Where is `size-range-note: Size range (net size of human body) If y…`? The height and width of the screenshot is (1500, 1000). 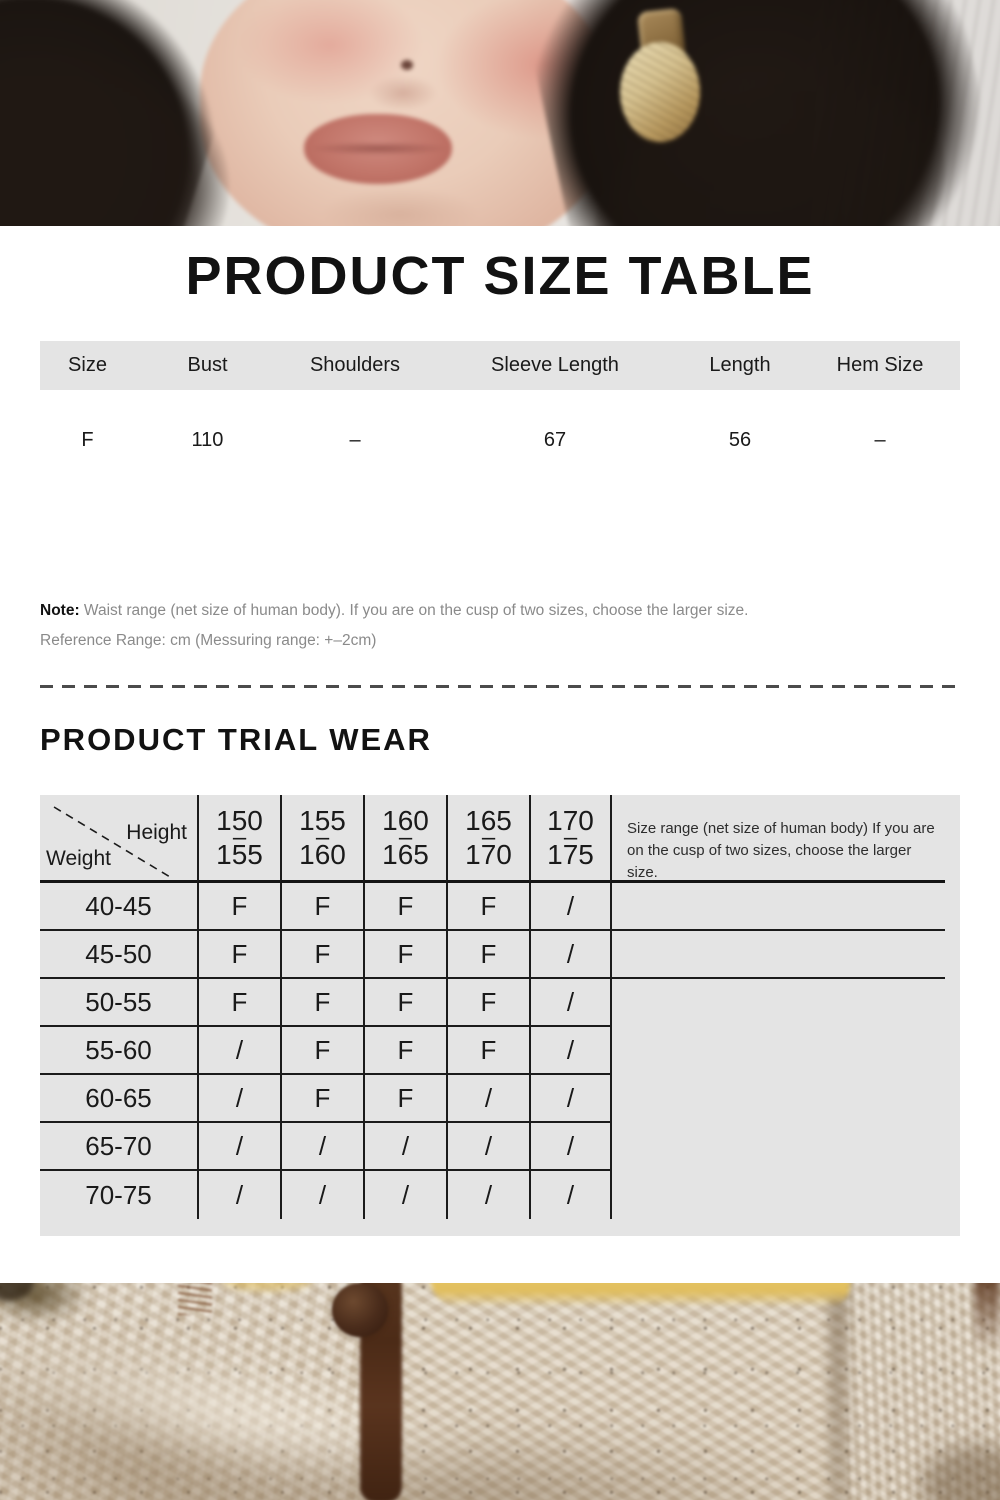 size-range-note: Size range (net size of human body) If y… is located at coordinates (777, 839).